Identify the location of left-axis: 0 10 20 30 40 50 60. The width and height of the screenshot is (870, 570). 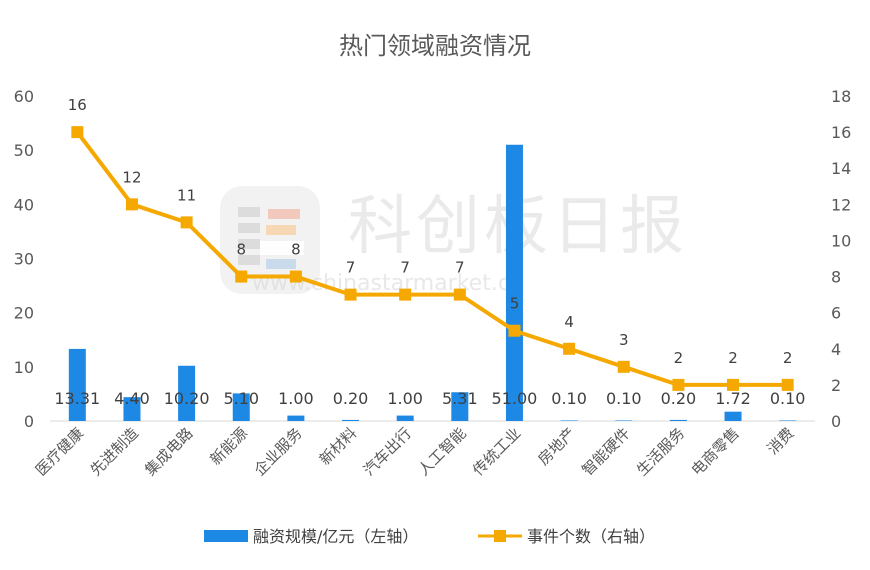
(24, 259).